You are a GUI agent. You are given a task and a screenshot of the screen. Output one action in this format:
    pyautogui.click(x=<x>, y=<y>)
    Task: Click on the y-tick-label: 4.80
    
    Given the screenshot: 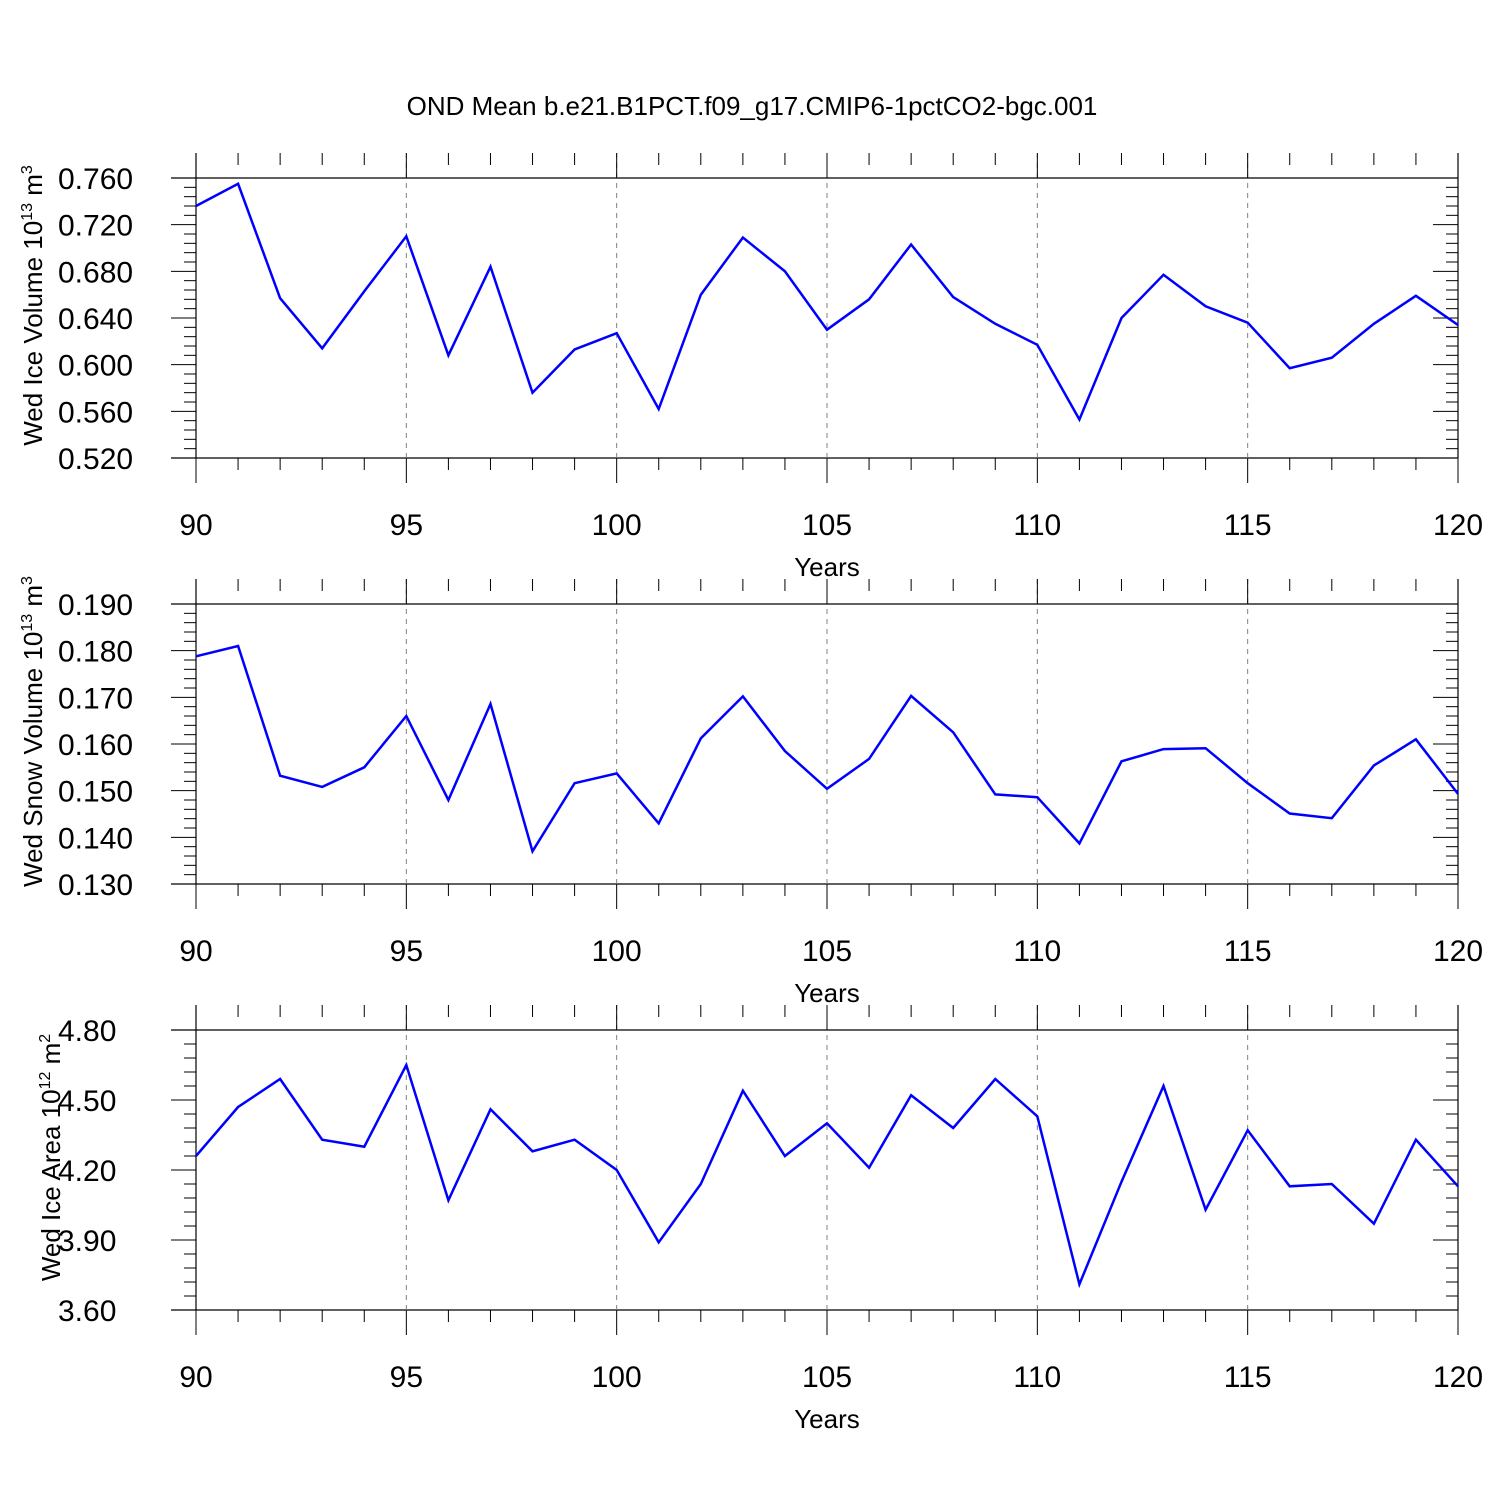 What is the action you would take?
    pyautogui.click(x=87, y=1031)
    